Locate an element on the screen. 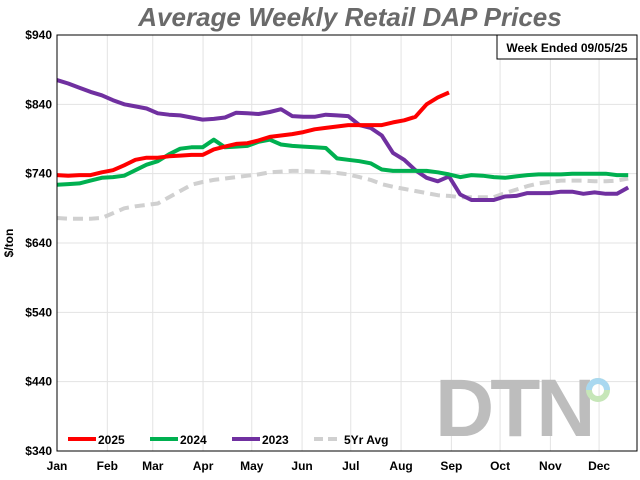  x-tick-label: Oct is located at coordinates (500, 466).